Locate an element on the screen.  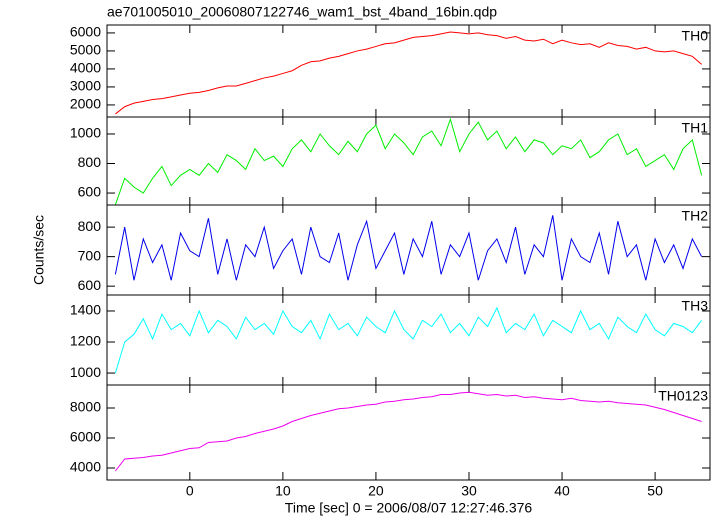
y-tick-label: 3000 is located at coordinates (85, 86).